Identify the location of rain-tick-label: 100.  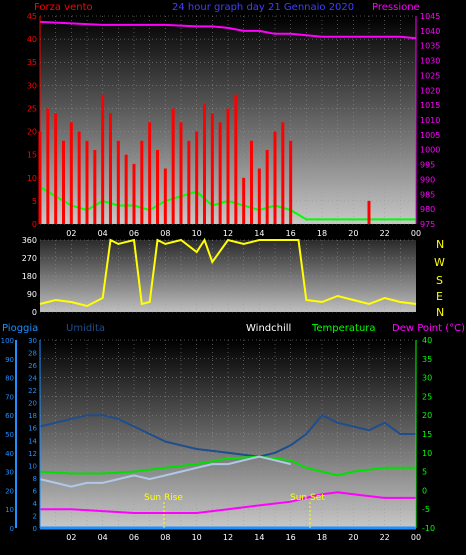
(7, 341).